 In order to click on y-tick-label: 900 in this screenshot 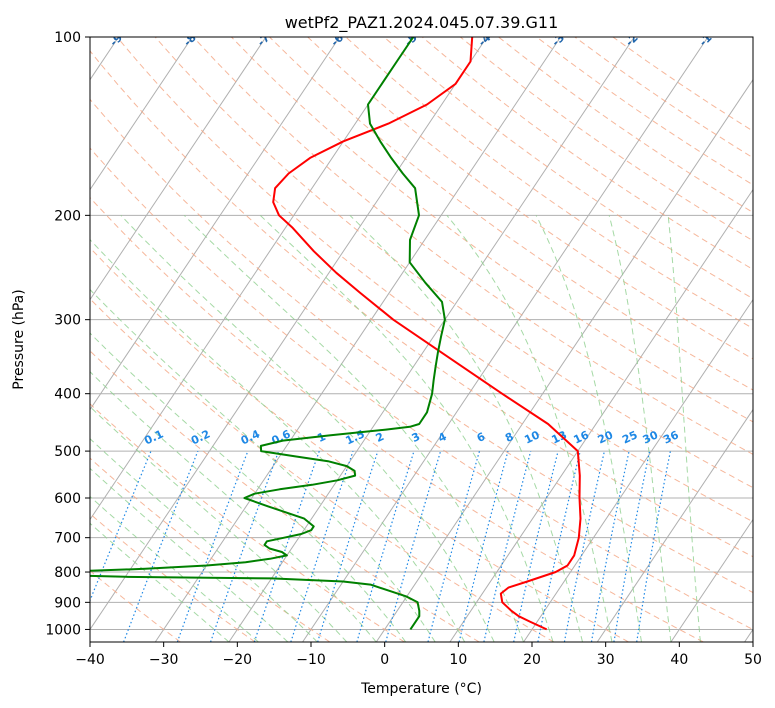, I will do `click(67, 603)`.